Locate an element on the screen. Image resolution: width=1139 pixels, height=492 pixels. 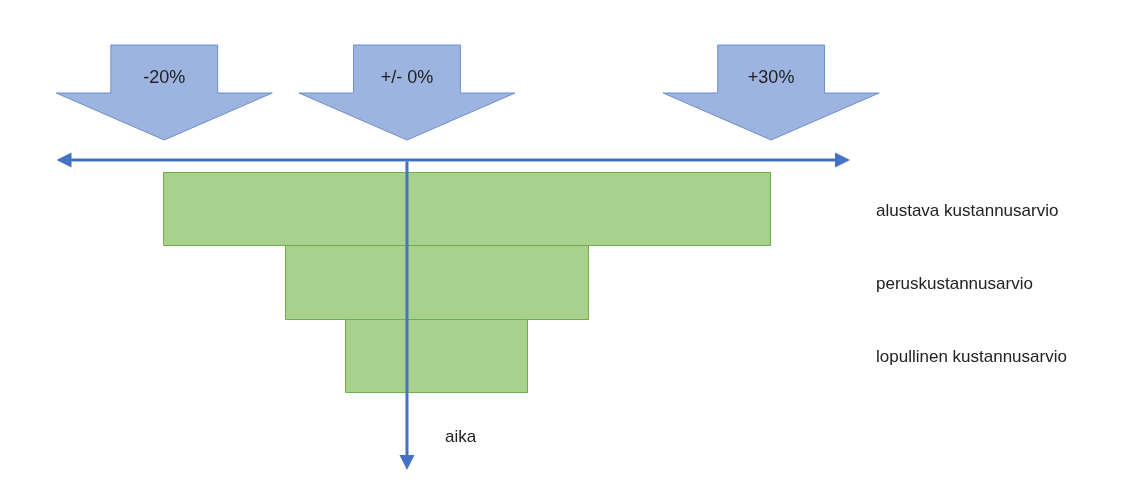
x-tick-label: +30% is located at coordinates (771, 77).